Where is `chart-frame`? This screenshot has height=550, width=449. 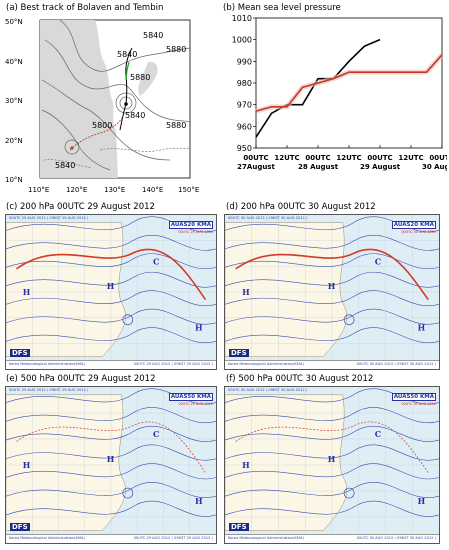
chart-frame is located at coordinates (349, 83).